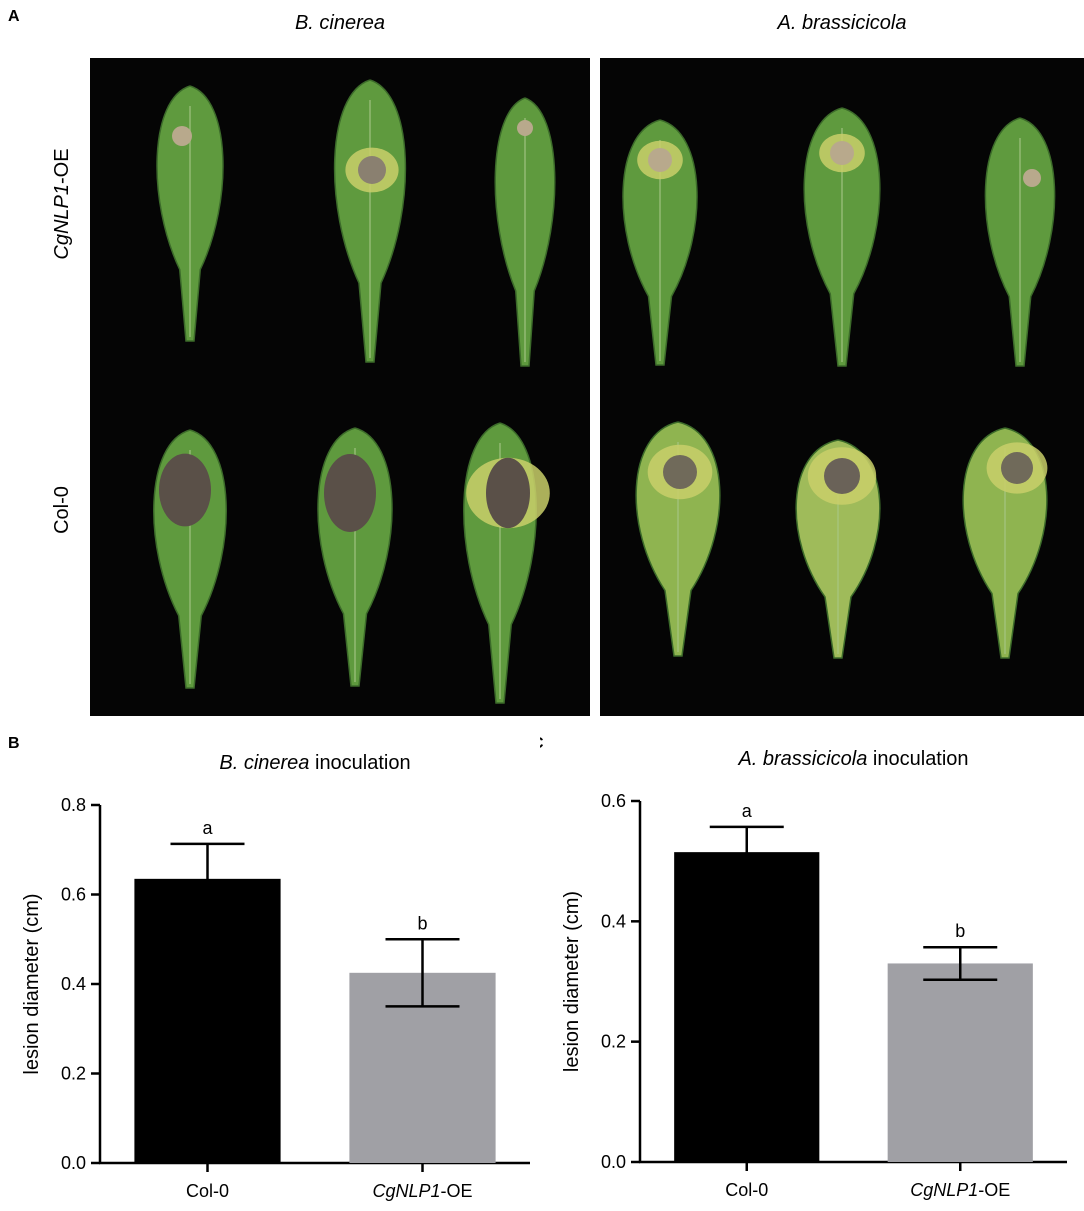 The width and height of the screenshot is (1084, 1211). Describe the element at coordinates (14, 743) in the screenshot. I see `panel-letter: B` at that location.